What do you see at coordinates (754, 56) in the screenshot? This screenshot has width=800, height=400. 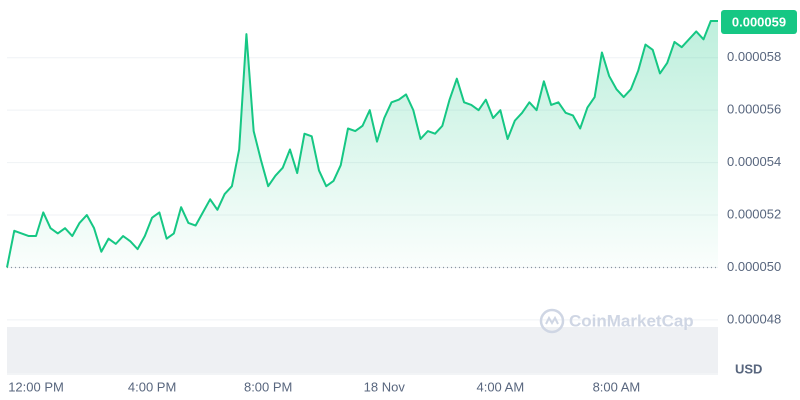 I see `y-tick-label: 0.000058` at bounding box center [754, 56].